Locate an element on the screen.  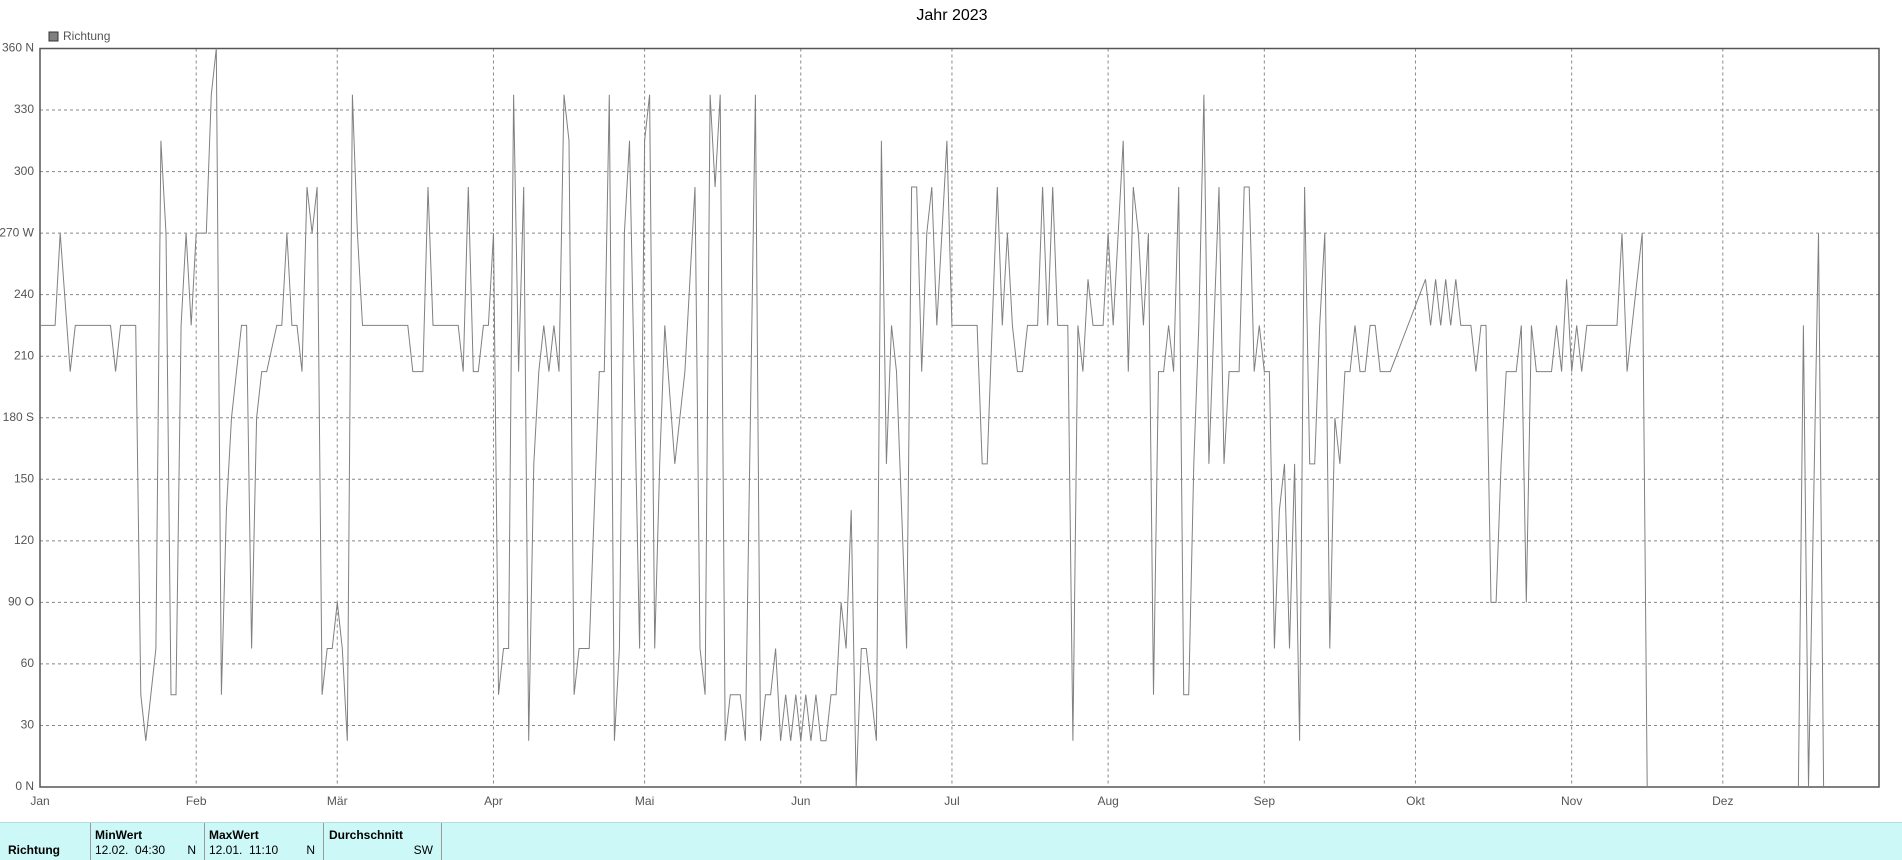
x-tick-label: Jul is located at coordinates (951, 801).